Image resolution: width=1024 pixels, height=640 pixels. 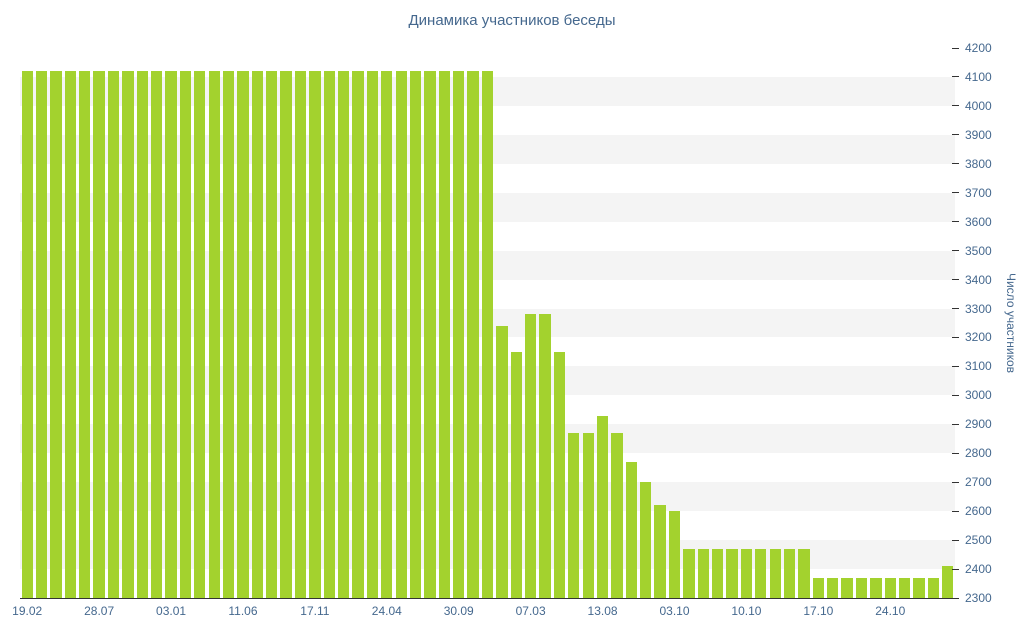 What do you see at coordinates (458, 611) in the screenshot?
I see `x-tick-label: 30.09` at bounding box center [458, 611].